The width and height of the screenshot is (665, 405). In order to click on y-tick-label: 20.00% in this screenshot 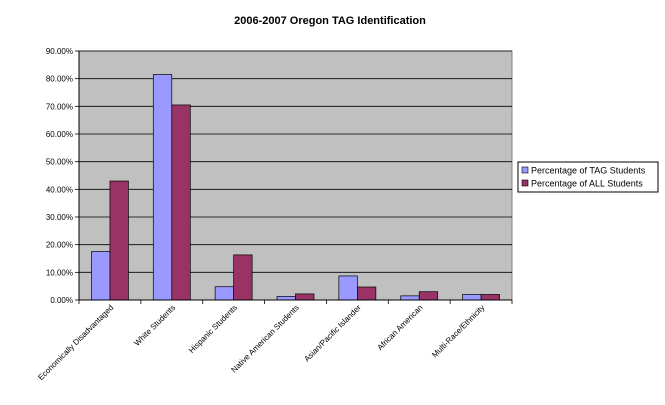, I will do `click(59, 245)`.